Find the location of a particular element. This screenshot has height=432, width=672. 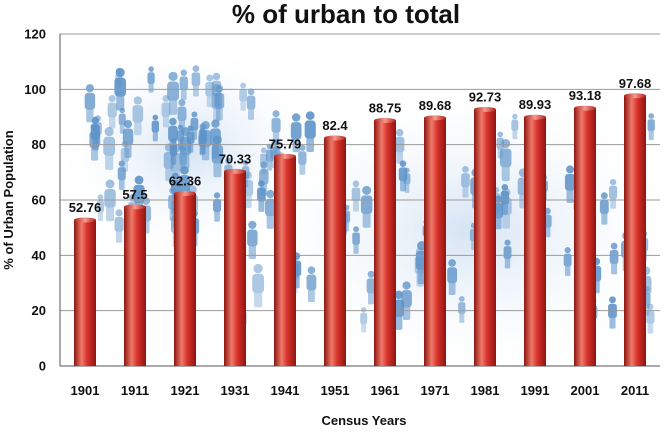

y-tick-label: 40 is located at coordinates (39, 255).